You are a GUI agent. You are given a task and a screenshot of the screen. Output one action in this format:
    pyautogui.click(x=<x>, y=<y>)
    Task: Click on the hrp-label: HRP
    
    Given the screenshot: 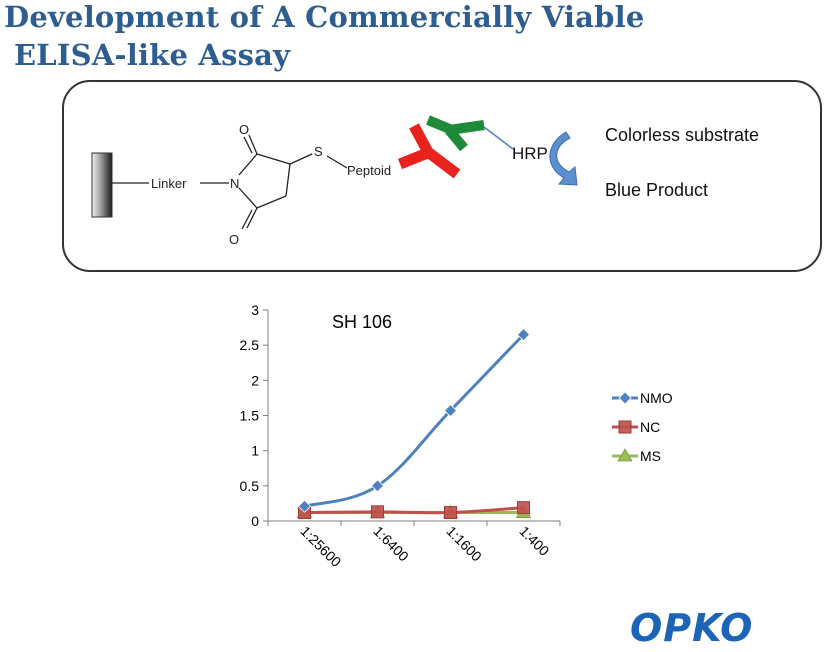 What is the action you would take?
    pyautogui.click(x=530, y=153)
    